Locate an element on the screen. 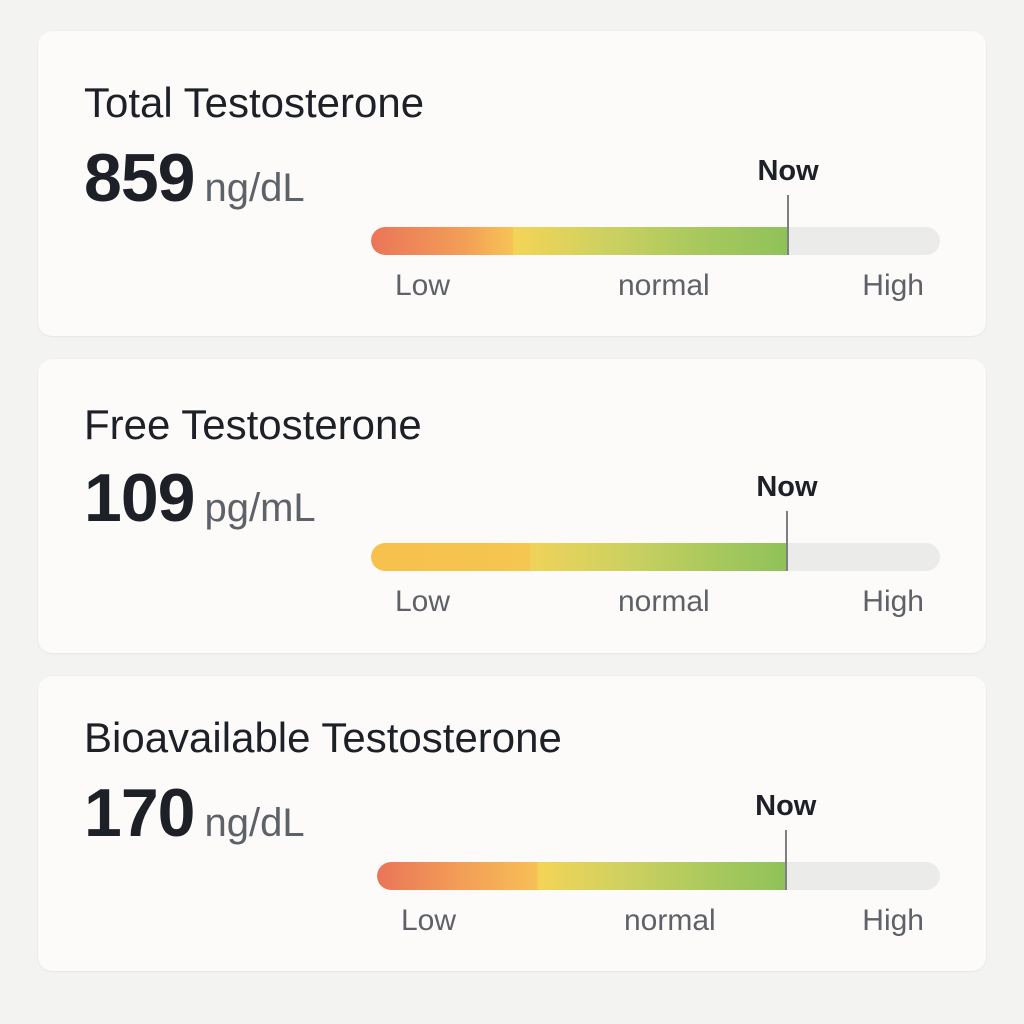  reading-value: 170 is located at coordinates (139, 813).